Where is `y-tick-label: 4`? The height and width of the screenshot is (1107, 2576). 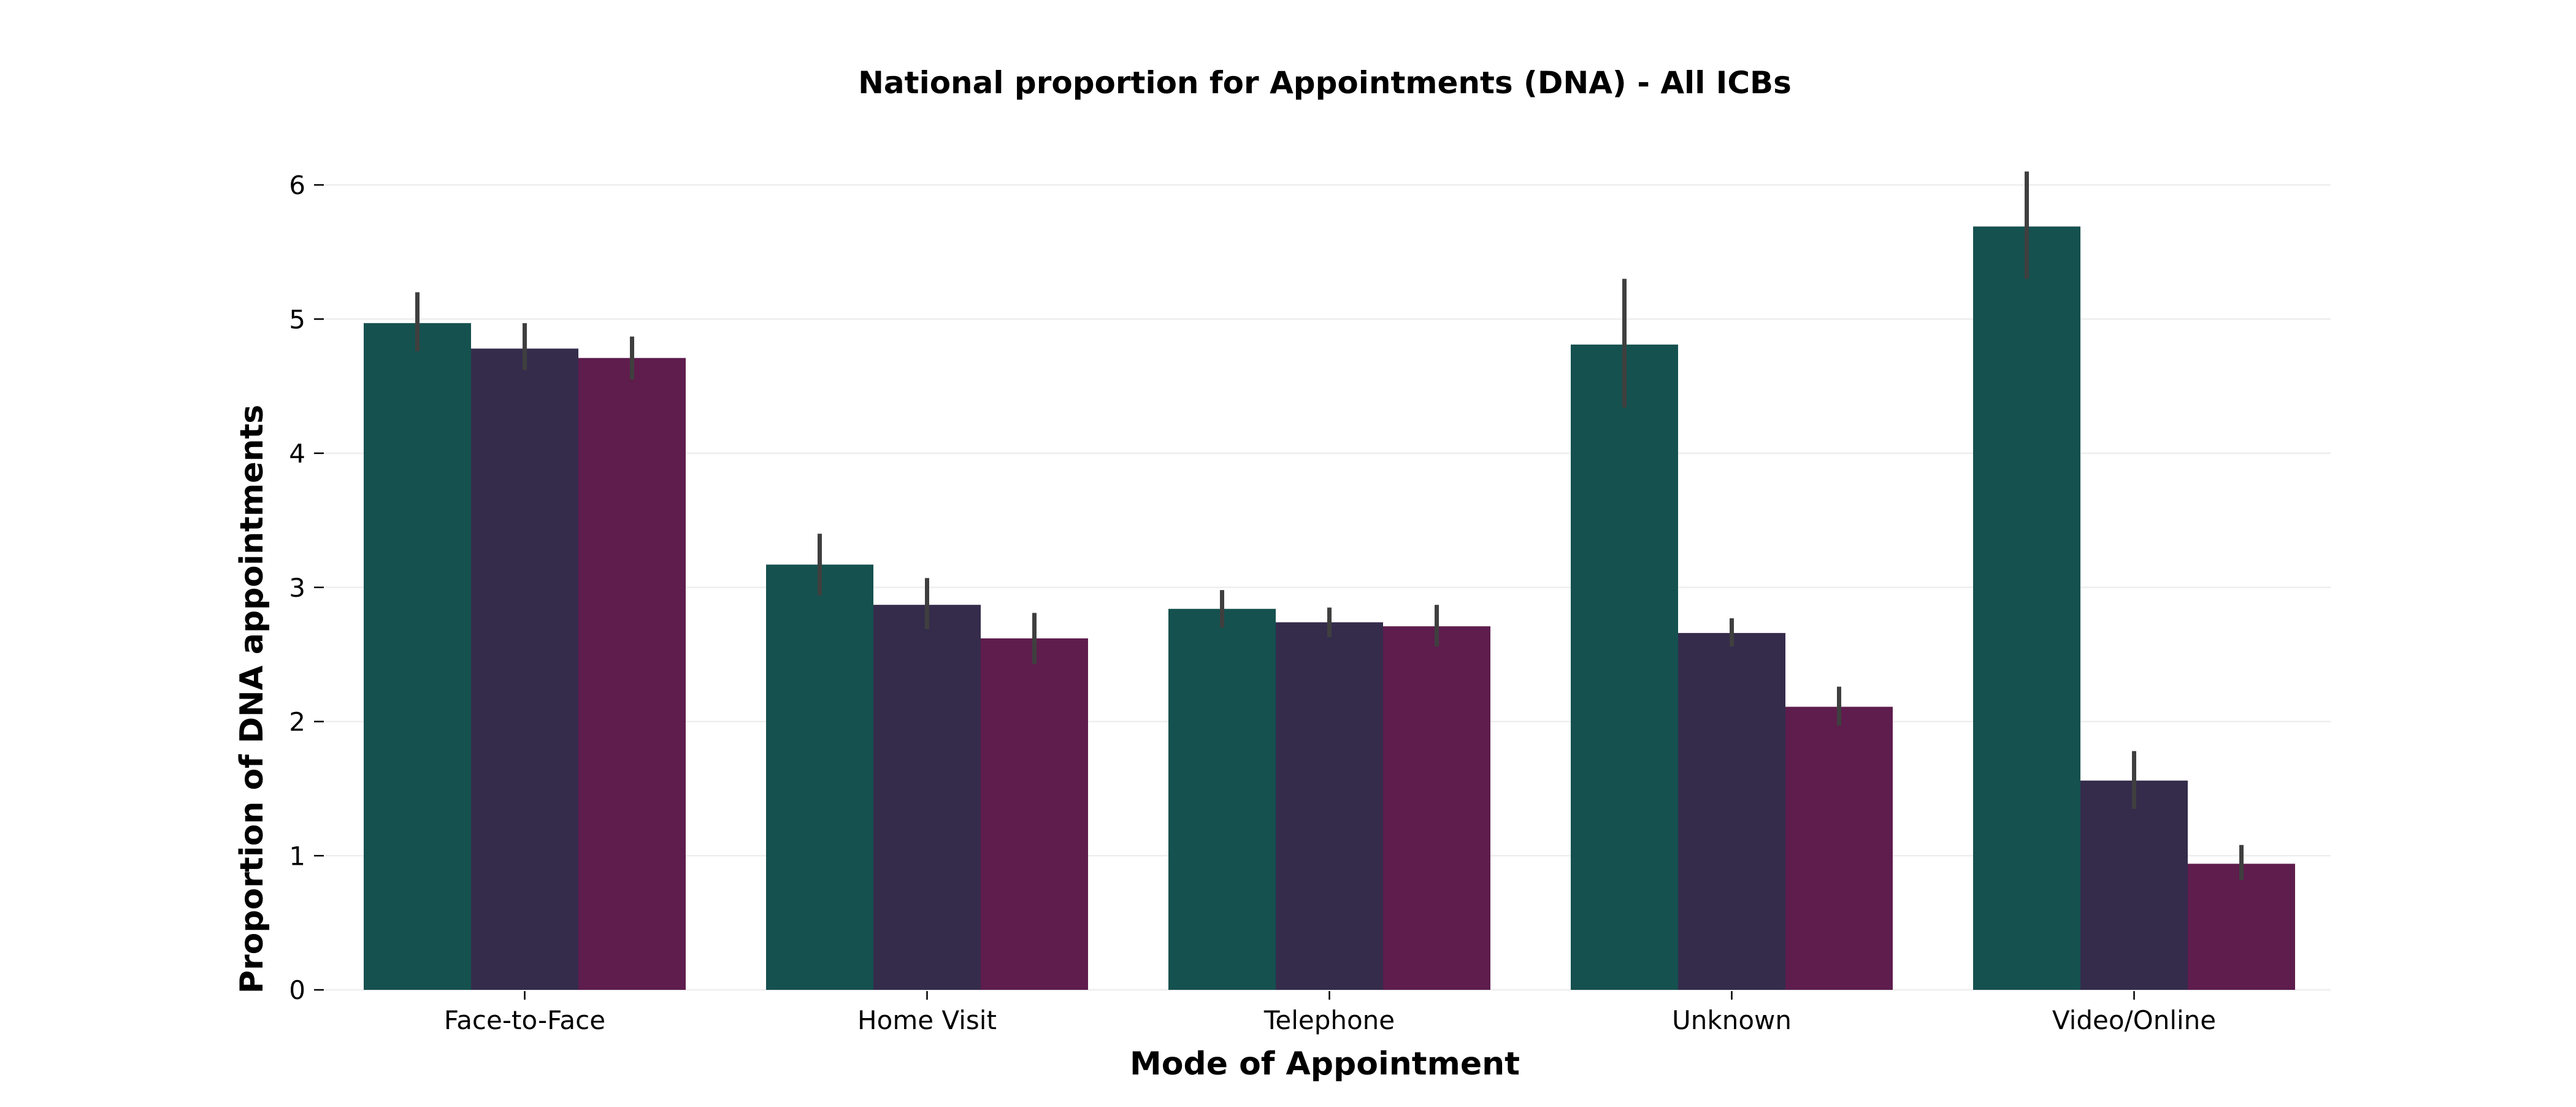 y-tick-label: 4 is located at coordinates (297, 454).